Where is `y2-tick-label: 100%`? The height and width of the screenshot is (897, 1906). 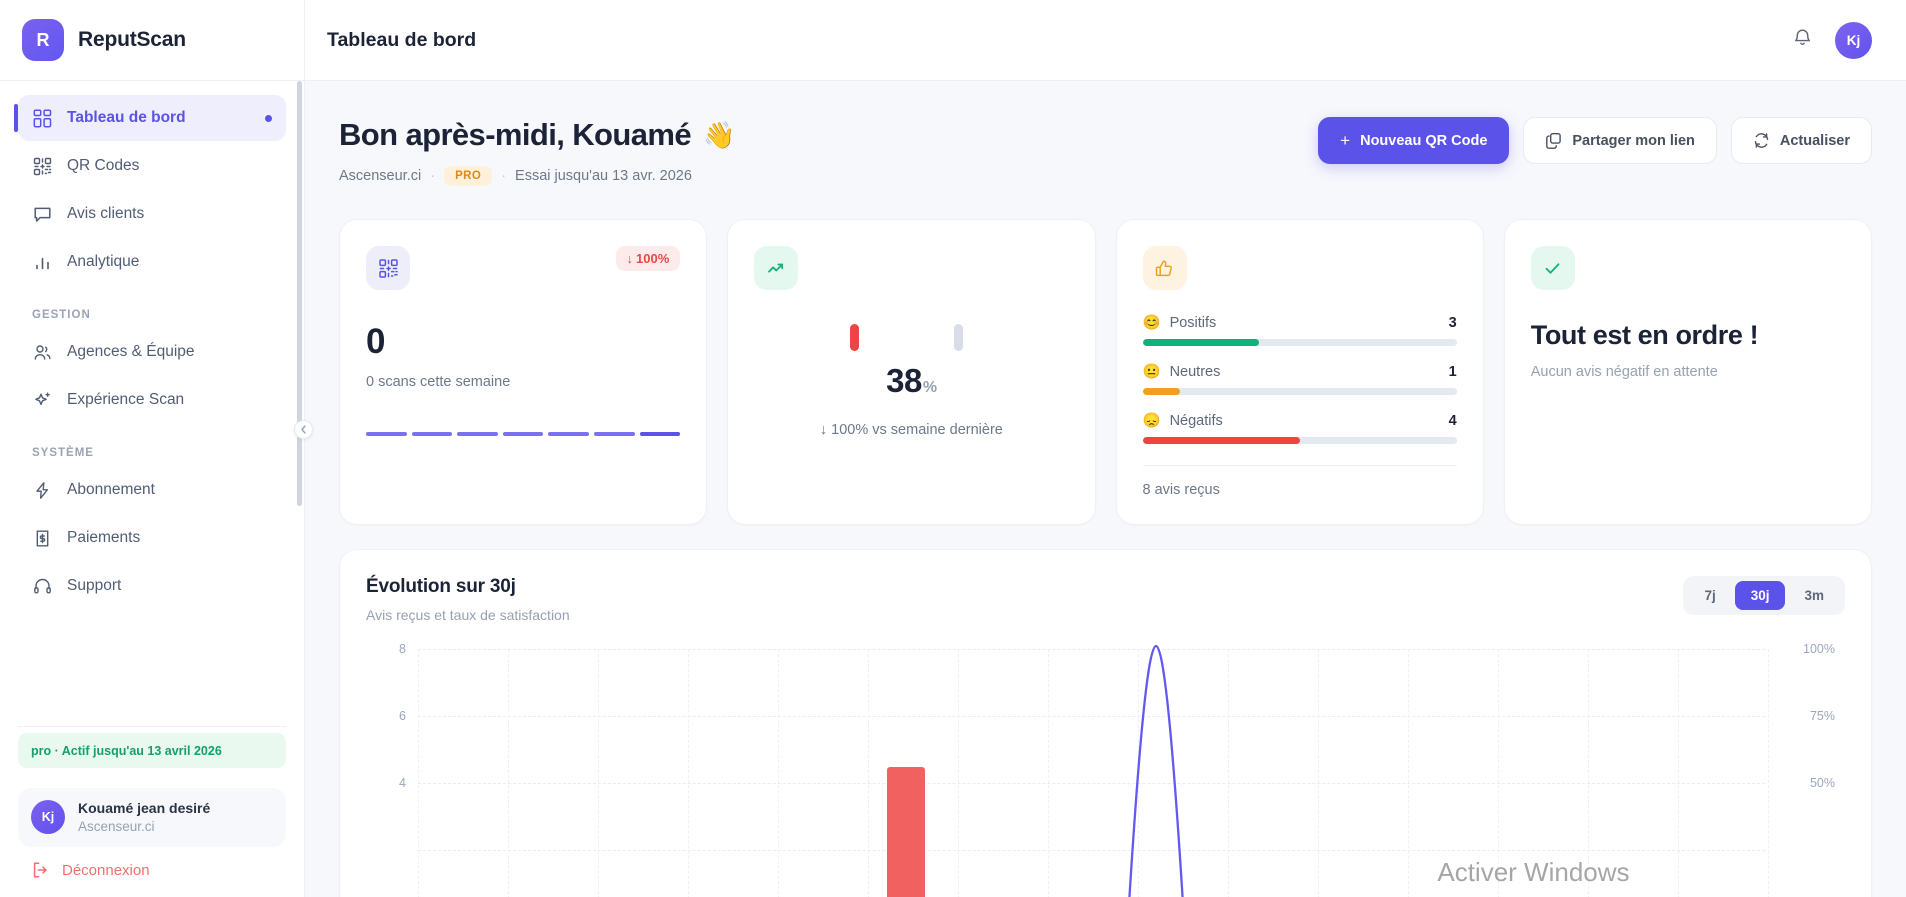 y2-tick-label: 100% is located at coordinates (1819, 649).